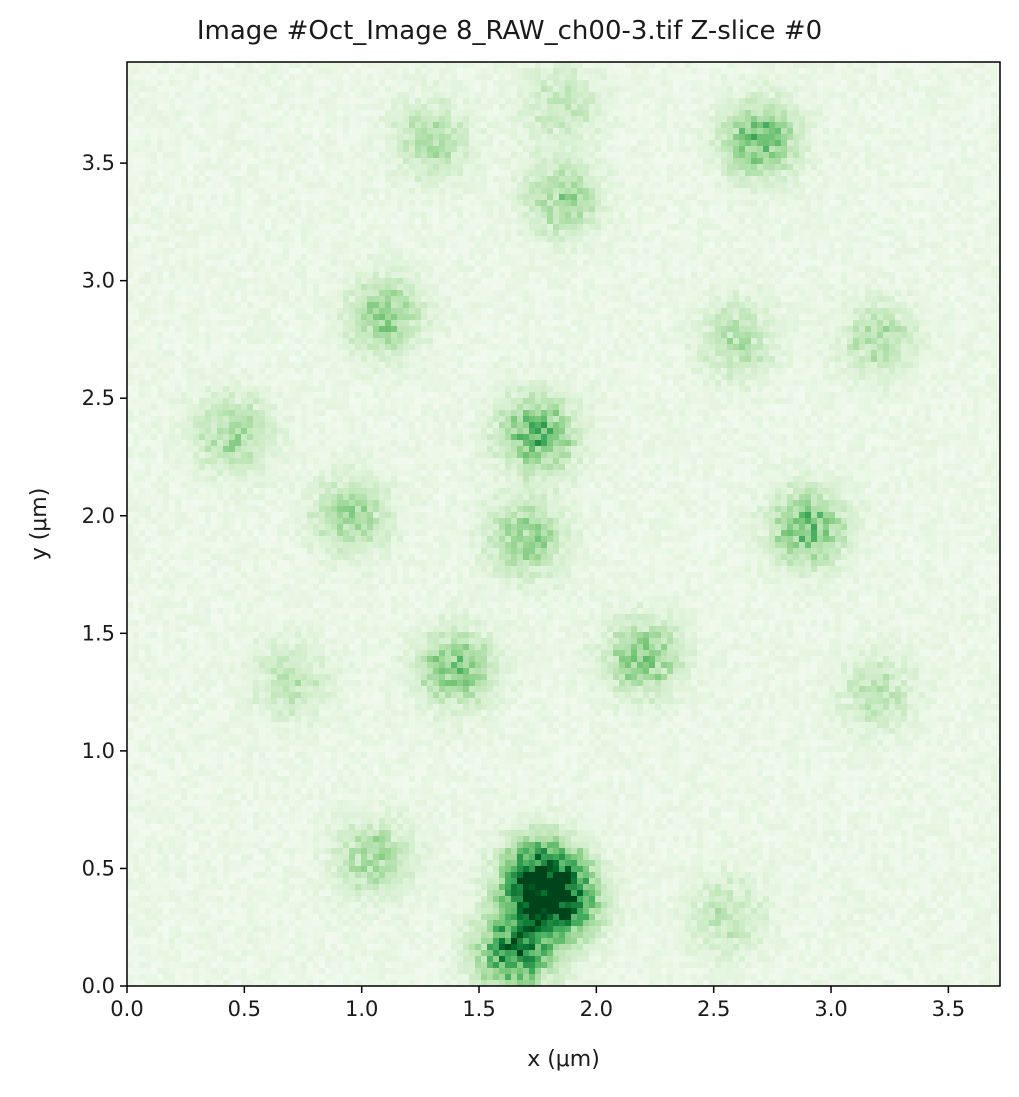  I want to click on y-tick-label: 3.0, so click(98, 281).